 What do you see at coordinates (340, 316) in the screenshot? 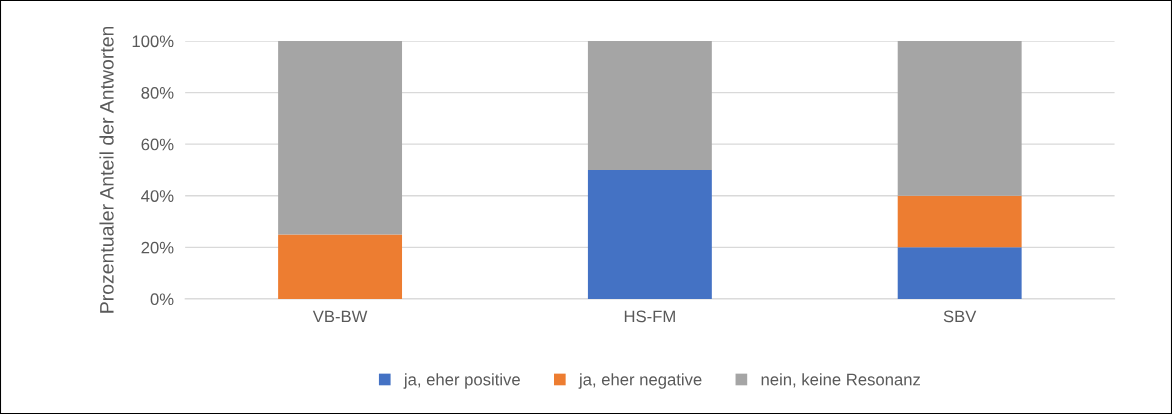
I see `x-tick-label: VB-BW` at bounding box center [340, 316].